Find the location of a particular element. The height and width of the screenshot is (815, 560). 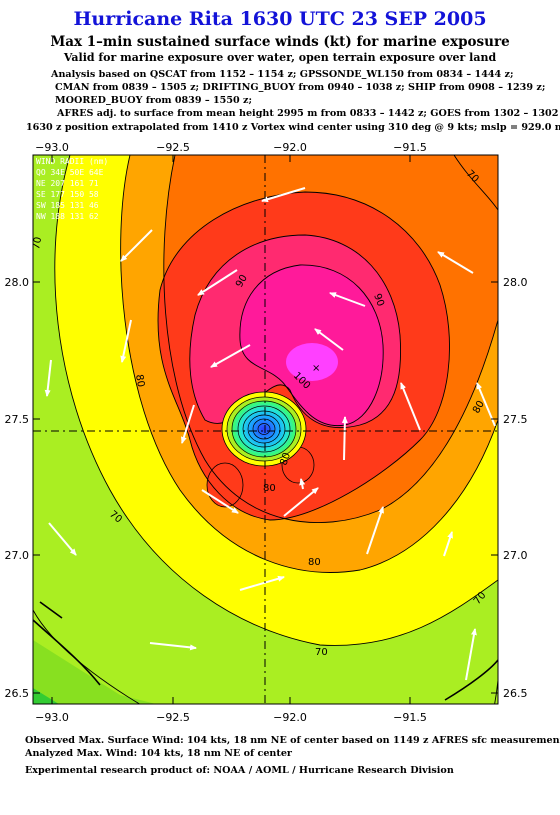

legend-line: QO 34E 50E 64E is located at coordinates (70, 172).